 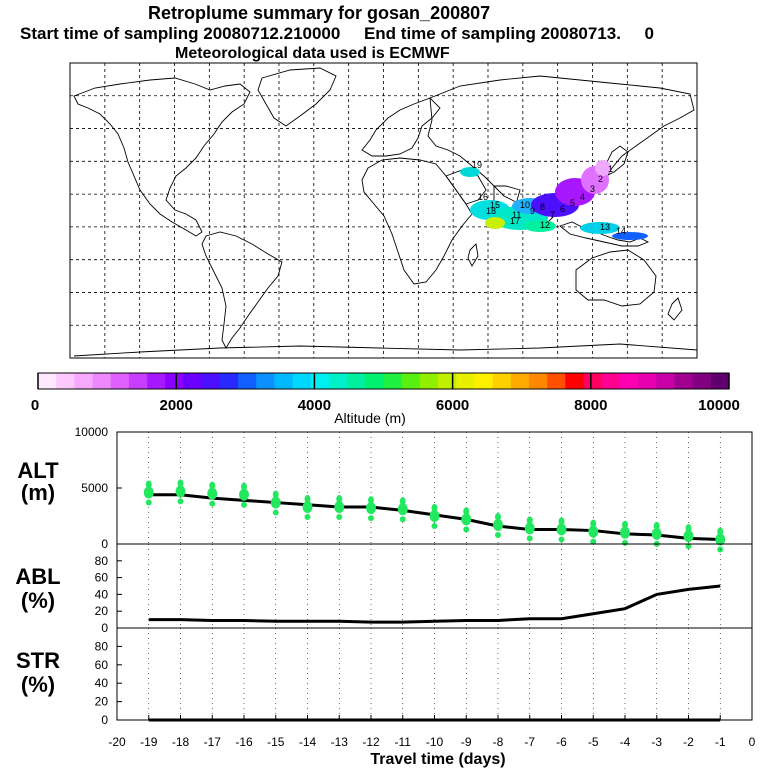 What do you see at coordinates (515, 221) in the screenshot?
I see `plume-day-label: 17` at bounding box center [515, 221].